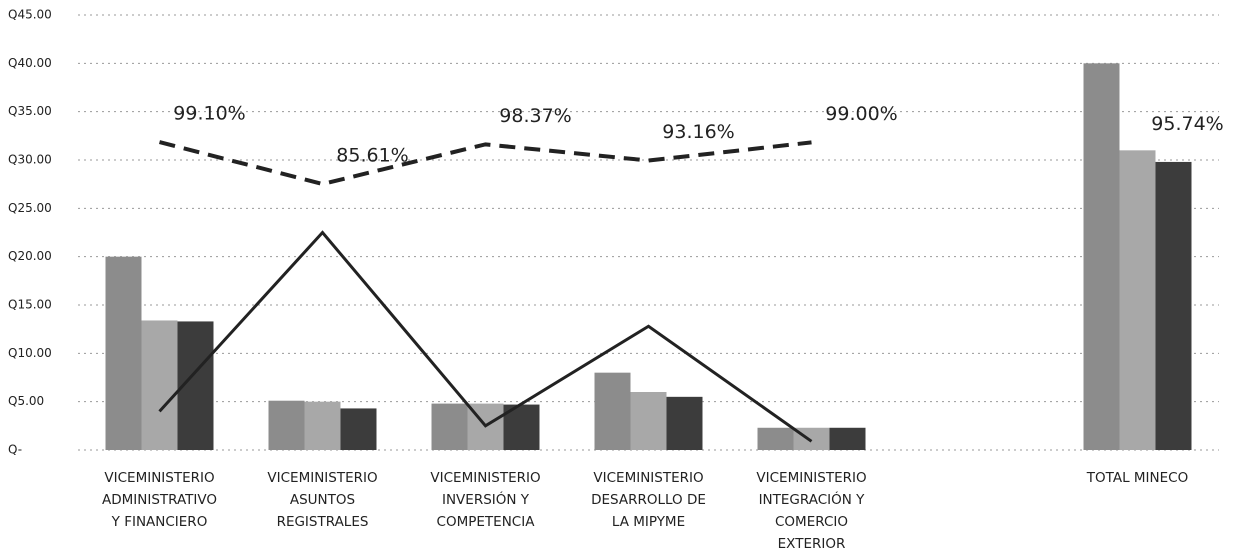  Describe the element at coordinates (159, 522) in the screenshot. I see `x-tick-label-line: Y FINANCIERO` at that location.